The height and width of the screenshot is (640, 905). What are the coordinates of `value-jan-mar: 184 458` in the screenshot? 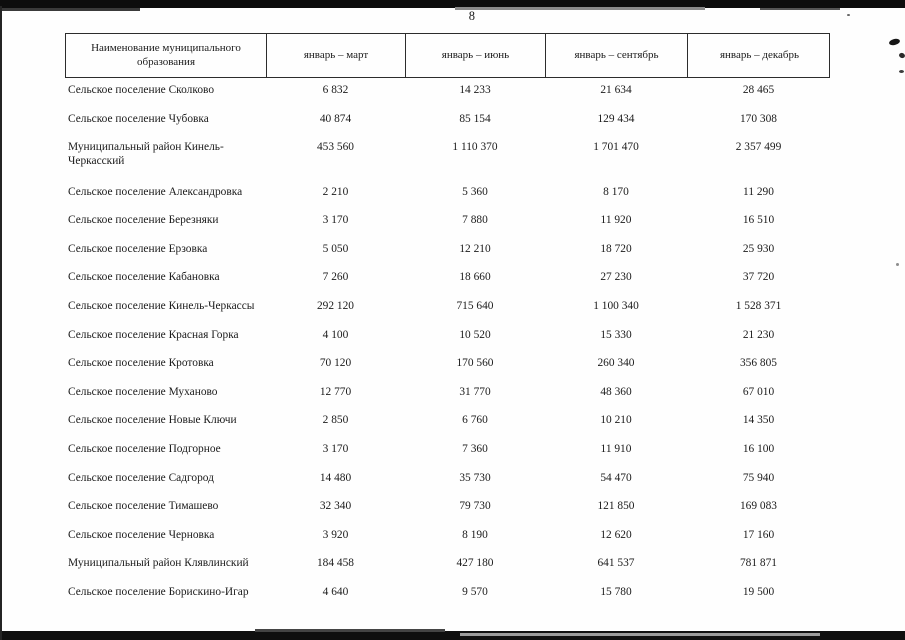 It's located at (335, 563).